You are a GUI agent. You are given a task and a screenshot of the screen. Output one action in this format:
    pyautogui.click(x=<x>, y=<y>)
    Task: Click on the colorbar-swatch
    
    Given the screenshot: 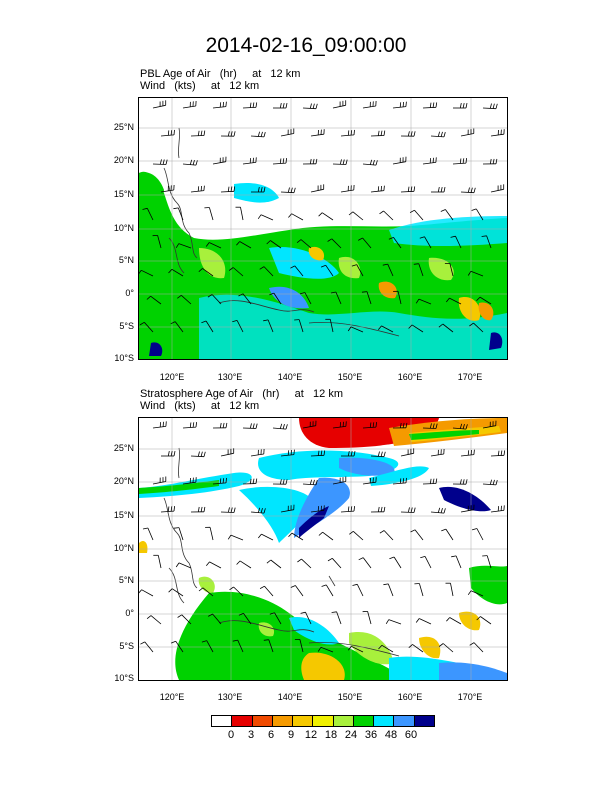 What is the action you would take?
    pyautogui.click(x=303, y=721)
    